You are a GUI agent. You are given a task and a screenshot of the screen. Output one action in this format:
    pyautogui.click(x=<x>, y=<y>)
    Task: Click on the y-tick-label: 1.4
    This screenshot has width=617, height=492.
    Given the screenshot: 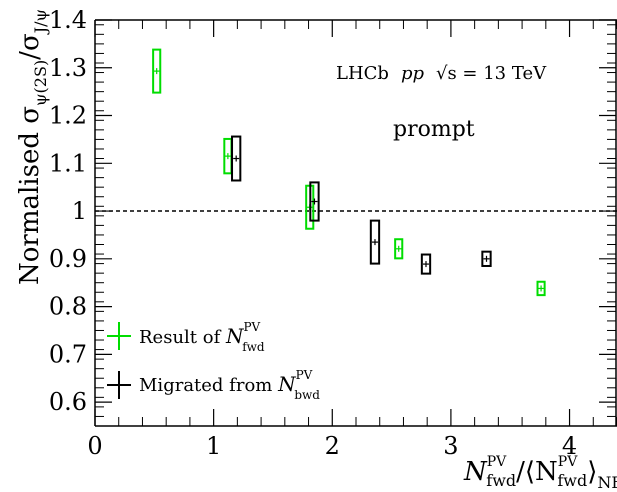 What is the action you would take?
    pyautogui.click(x=68, y=20)
    